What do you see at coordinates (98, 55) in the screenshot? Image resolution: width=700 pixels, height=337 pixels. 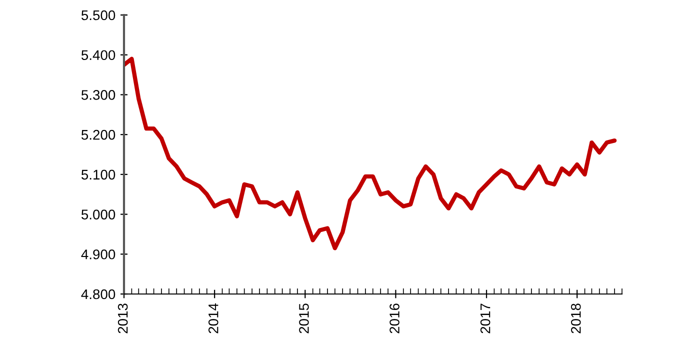 I see `y-tick-label: 5.400` at bounding box center [98, 55].